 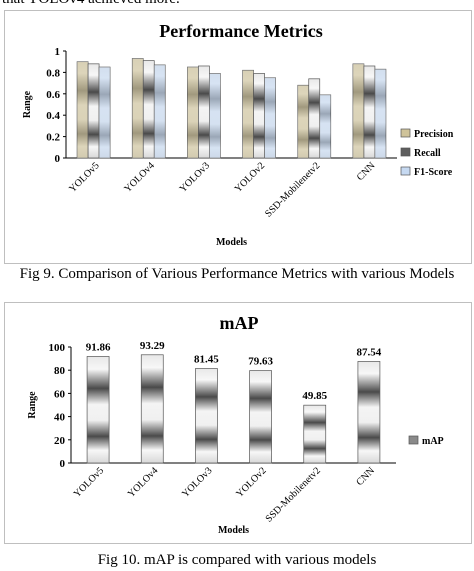 What do you see at coordinates (93, 111) in the screenshot?
I see `bar-recall-yolov5` at bounding box center [93, 111].